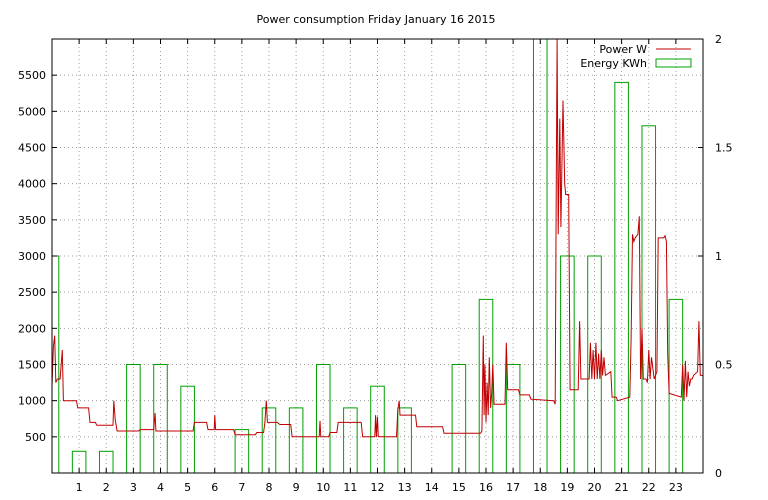 This screenshot has height=500, width=768. Describe the element at coordinates (32, 256) in the screenshot. I see `y-left-tick-label: 3000` at that location.